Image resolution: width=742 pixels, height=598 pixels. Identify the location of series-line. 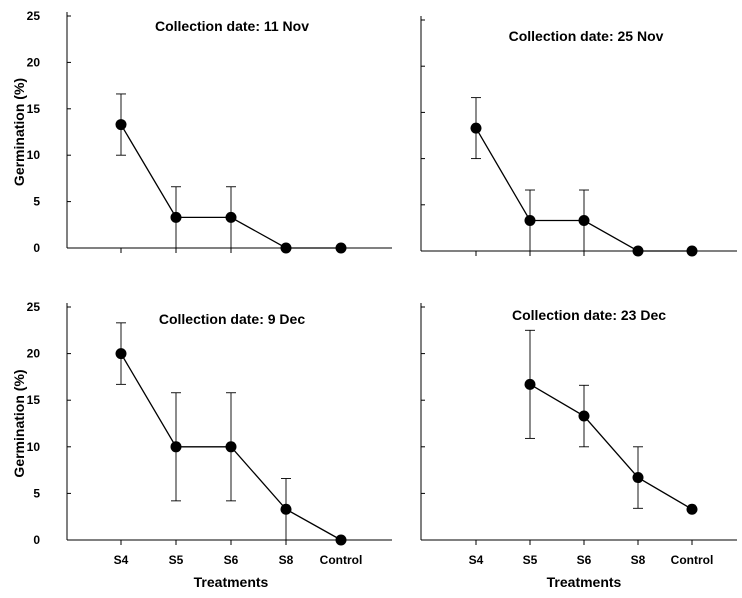
(611, 446).